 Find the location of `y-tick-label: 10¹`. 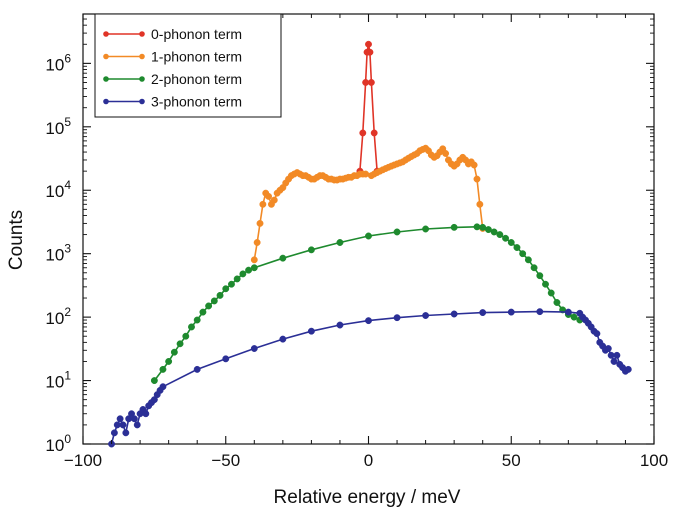

y-tick-label: 10¹ is located at coordinates (58, 380).